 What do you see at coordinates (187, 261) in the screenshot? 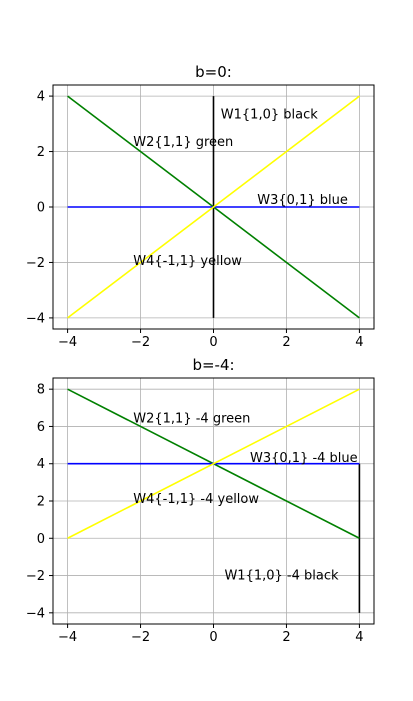
I see `chart1-annotation-3: W4{-1,1} yellow` at bounding box center [187, 261].